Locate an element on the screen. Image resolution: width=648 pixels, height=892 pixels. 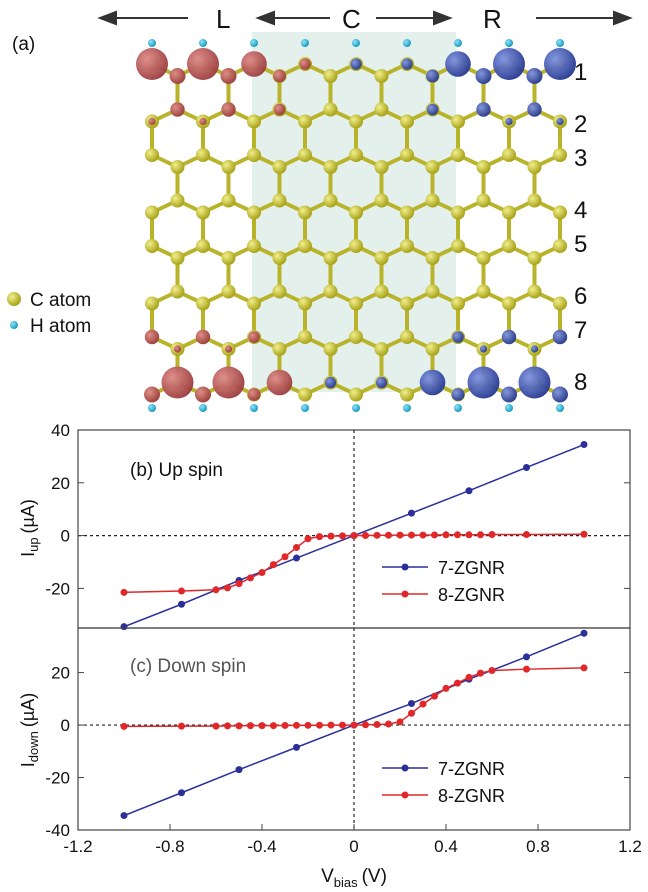
h-atom-label: H atom is located at coordinates (60, 326).